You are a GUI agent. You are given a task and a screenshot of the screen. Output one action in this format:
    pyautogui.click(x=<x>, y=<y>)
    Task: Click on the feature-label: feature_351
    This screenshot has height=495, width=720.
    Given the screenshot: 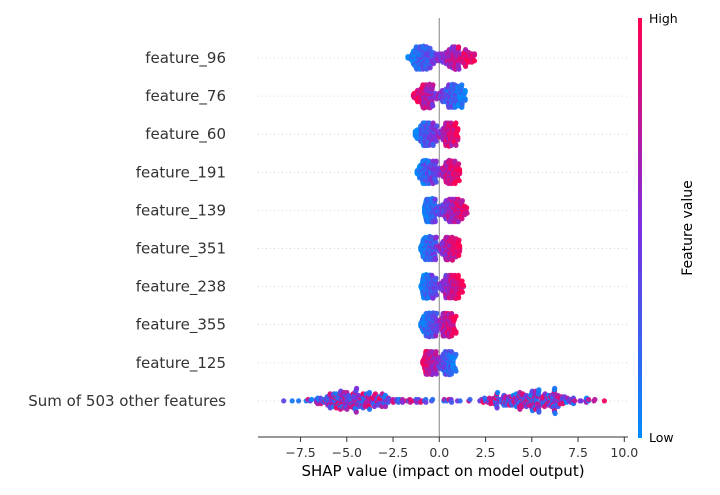 What is the action you would take?
    pyautogui.click(x=181, y=249)
    